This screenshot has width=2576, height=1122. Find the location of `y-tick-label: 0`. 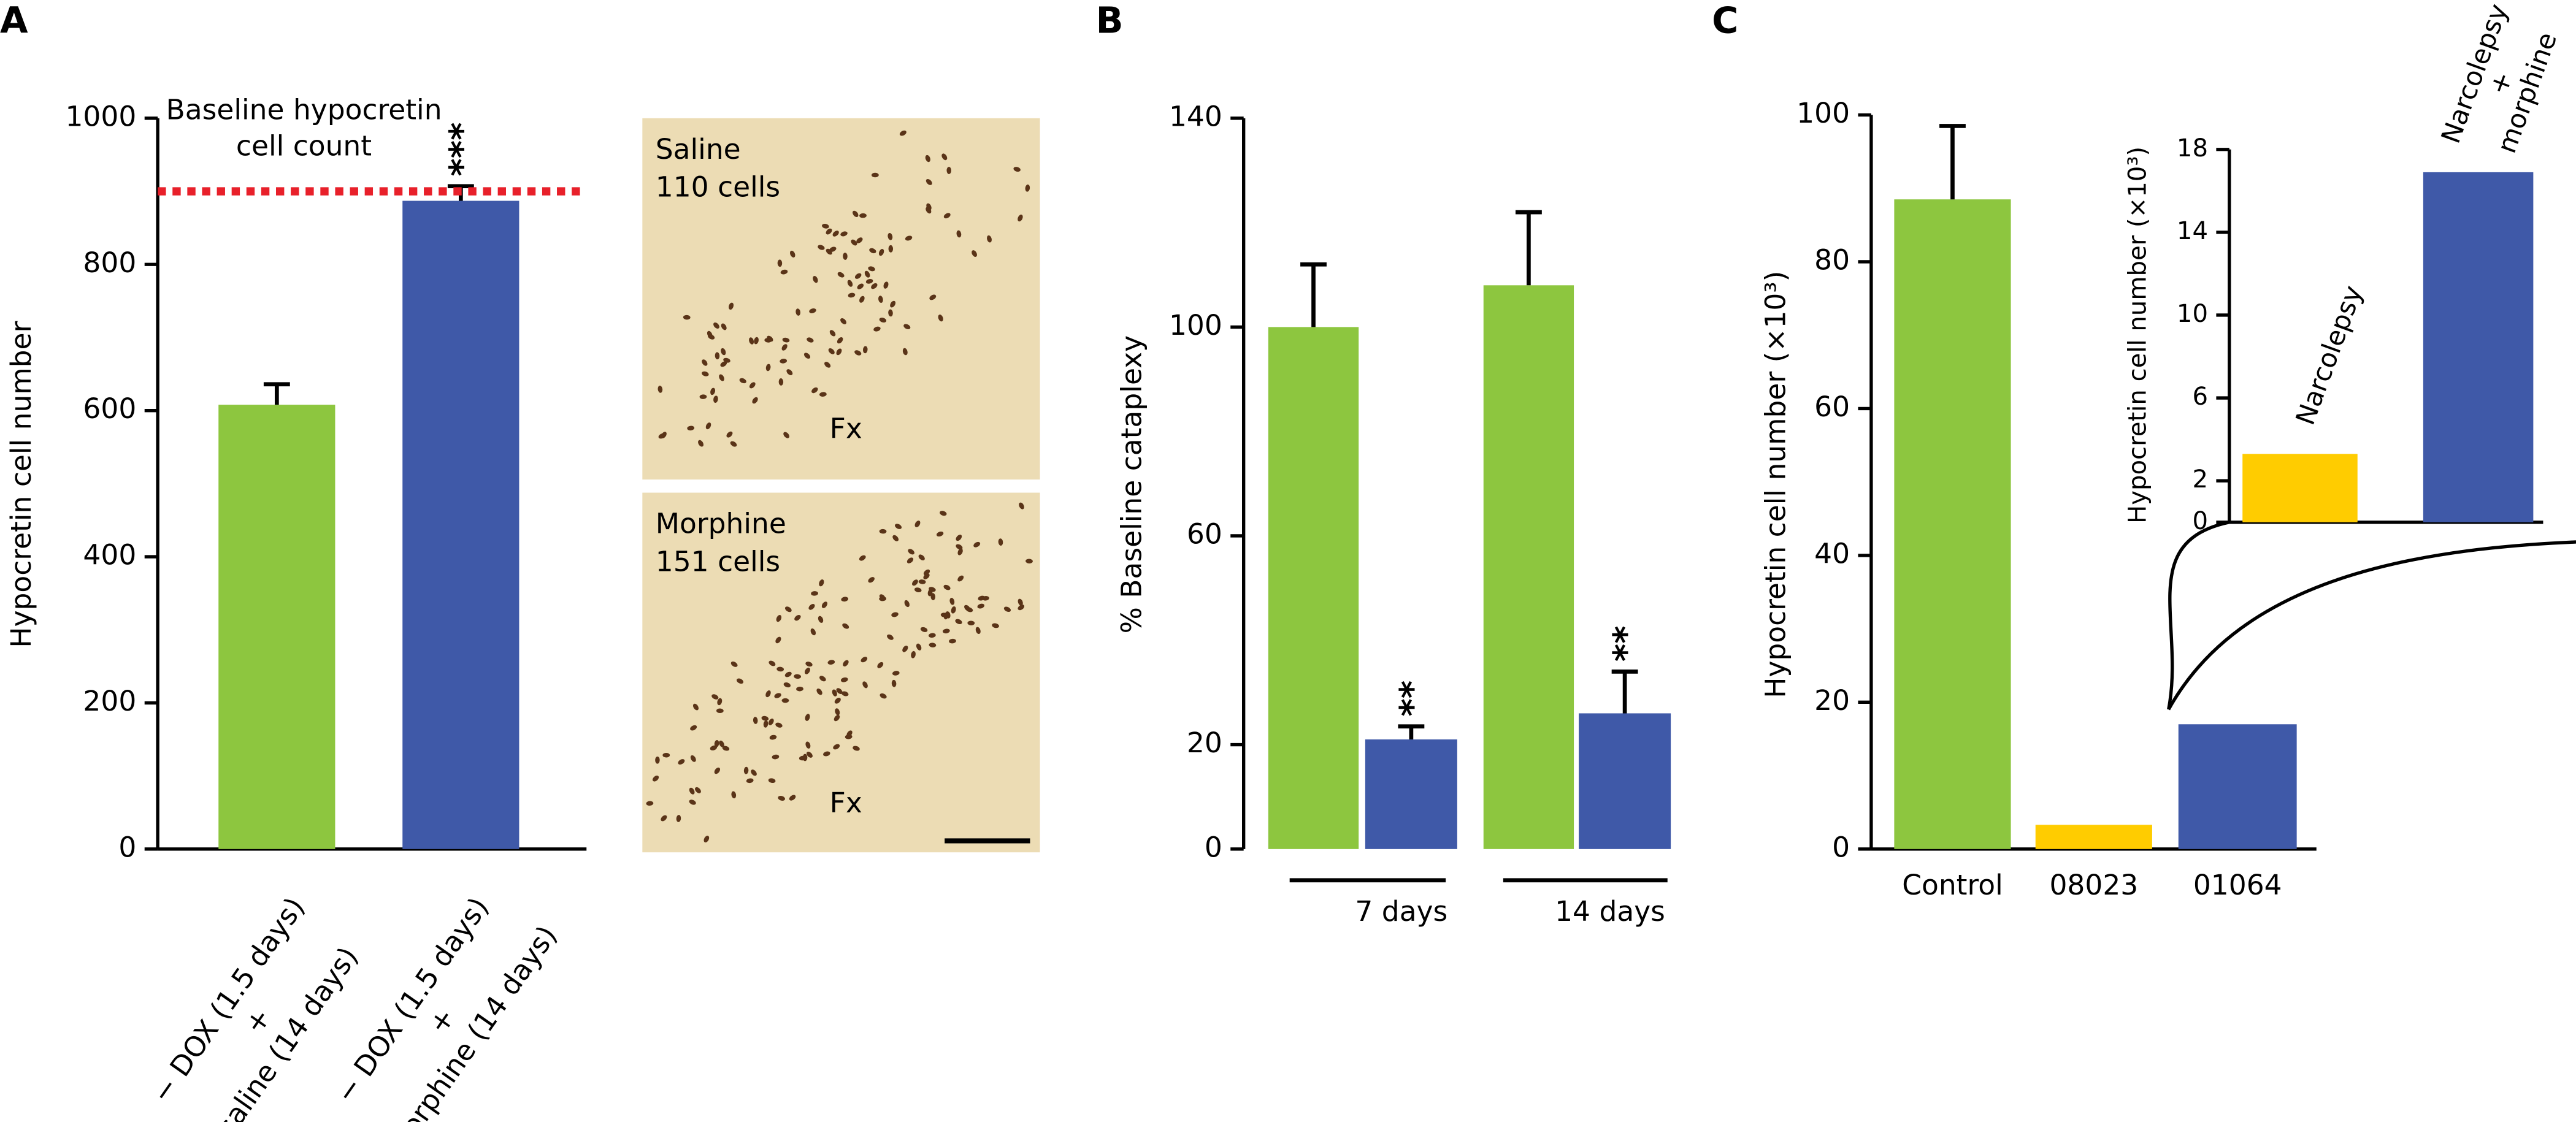

y-tick-label: 0 is located at coordinates (127, 847).